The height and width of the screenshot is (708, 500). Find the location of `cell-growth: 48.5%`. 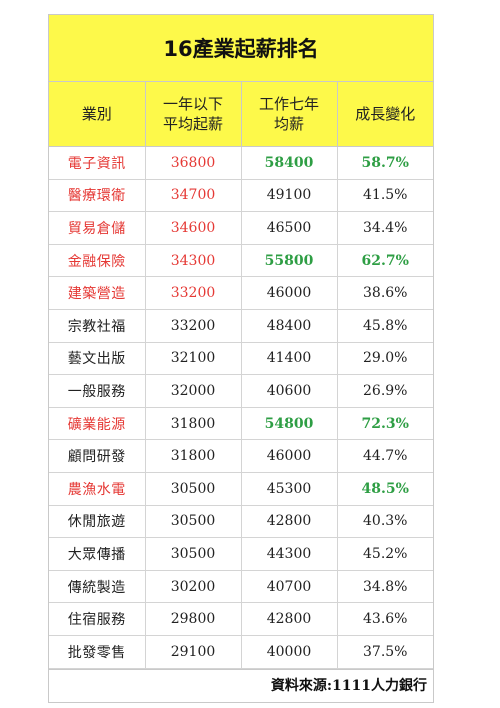

cell-growth: 48.5% is located at coordinates (384, 488).